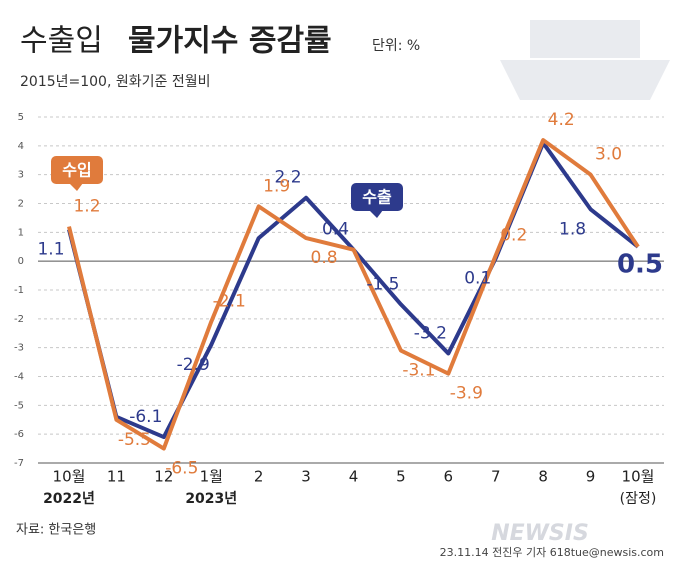  Describe the element at coordinates (19, 434) in the screenshot. I see `y-tick-label: -6` at that location.